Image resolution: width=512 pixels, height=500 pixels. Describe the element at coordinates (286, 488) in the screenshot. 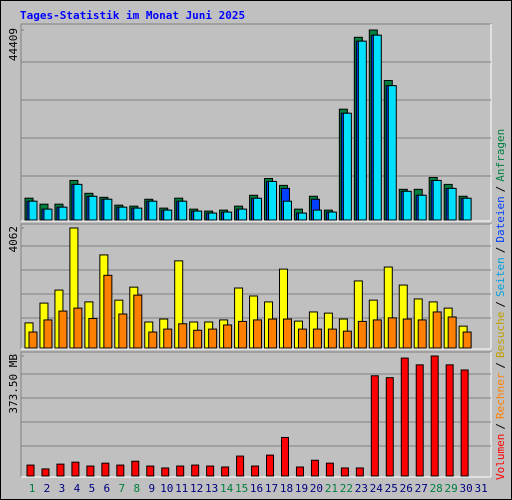

I see `x-tick-label: 18` at that location.